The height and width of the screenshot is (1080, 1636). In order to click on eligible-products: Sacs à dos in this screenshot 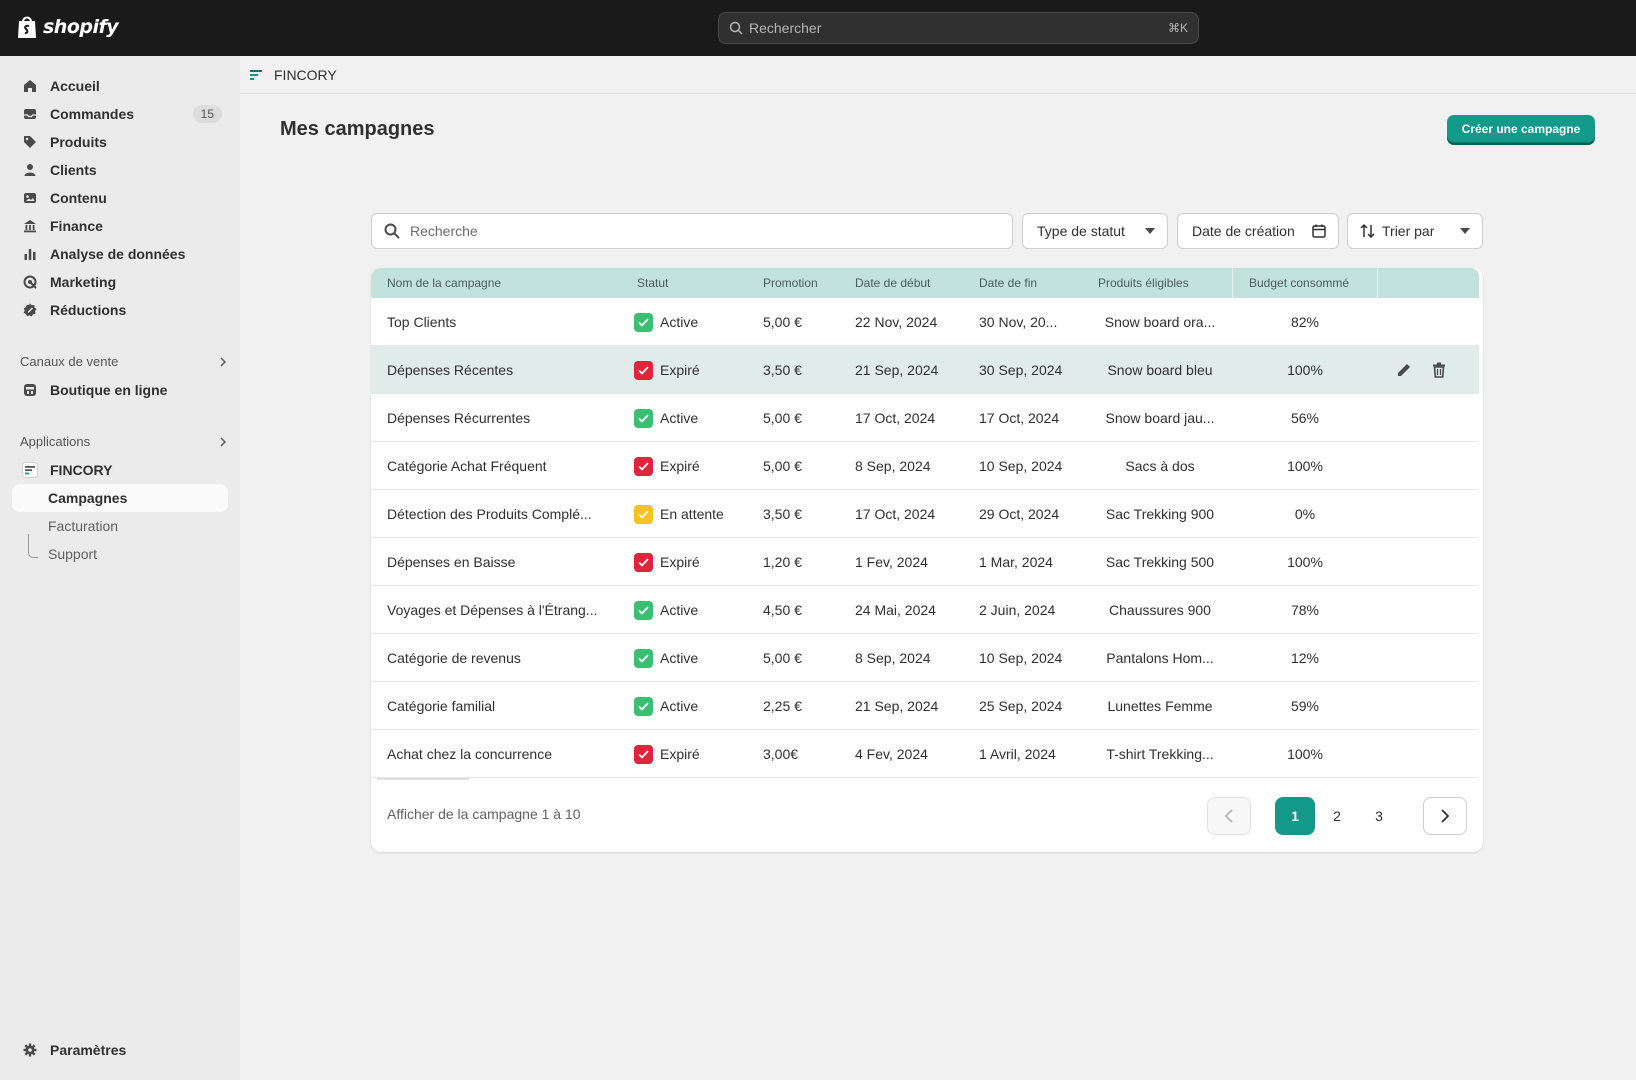, I will do `click(1160, 466)`.